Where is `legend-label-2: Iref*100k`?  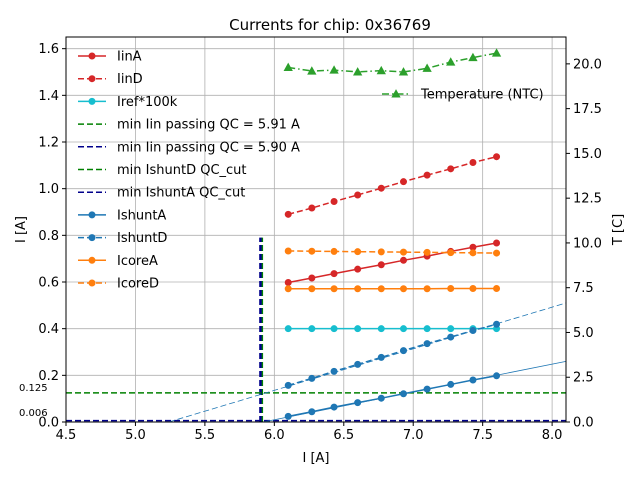
legend-label-2: Iref*100k is located at coordinates (147, 102).